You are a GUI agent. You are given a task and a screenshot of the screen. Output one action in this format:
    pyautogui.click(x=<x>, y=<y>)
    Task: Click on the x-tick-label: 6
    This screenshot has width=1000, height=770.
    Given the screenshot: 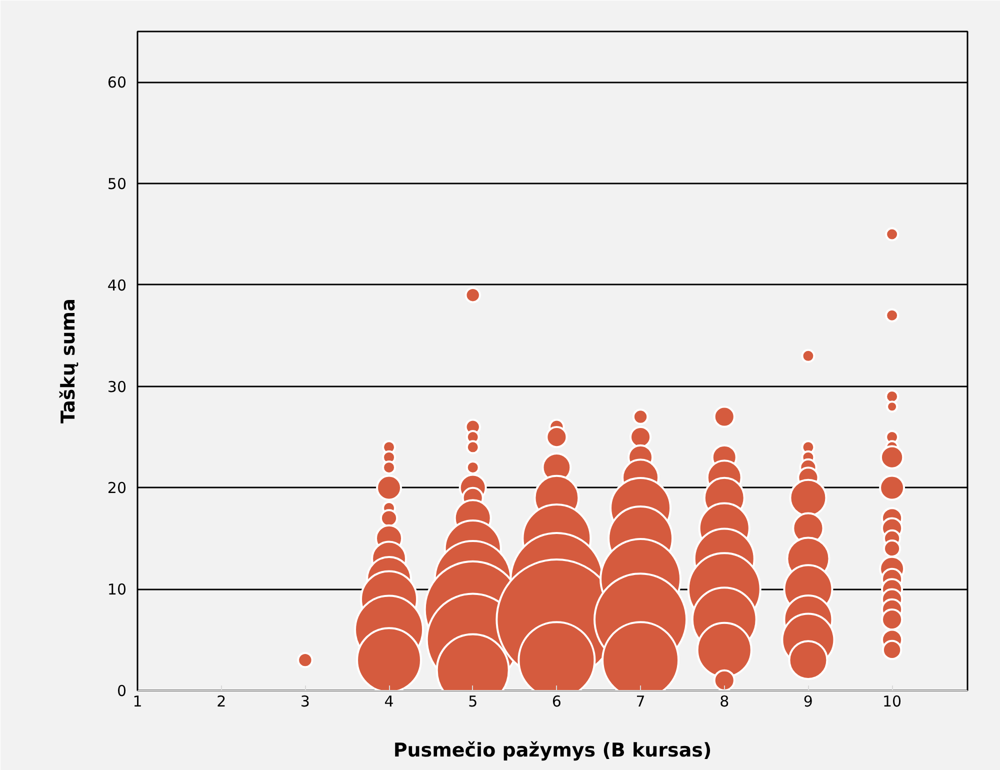 What is the action you would take?
    pyautogui.click(x=557, y=701)
    